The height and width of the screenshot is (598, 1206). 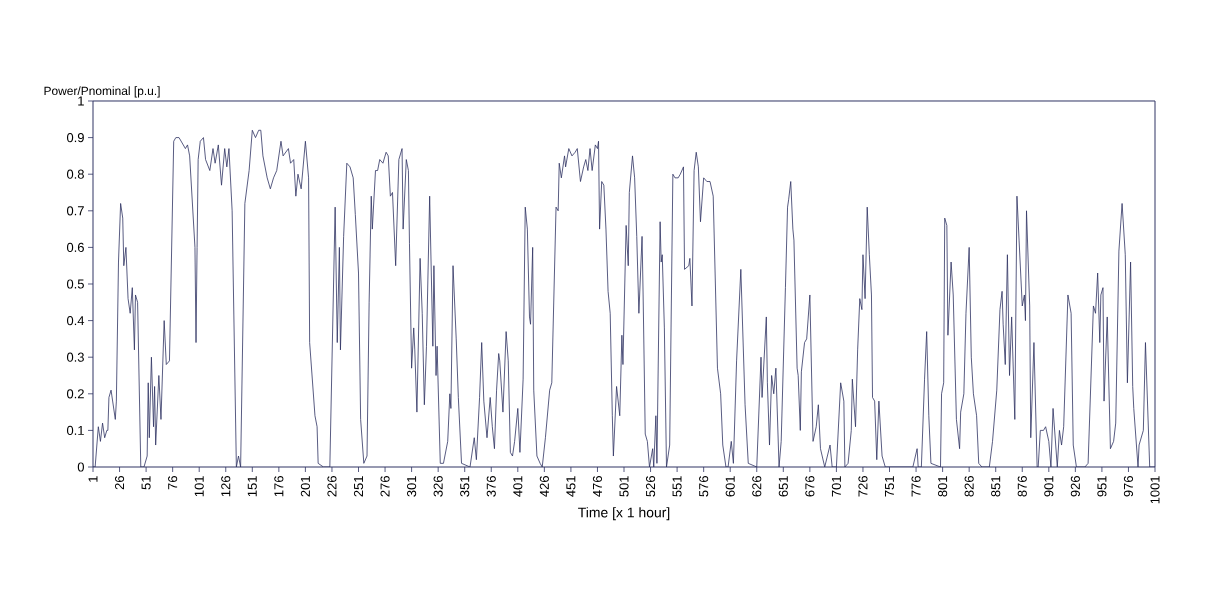 What do you see at coordinates (916, 486) in the screenshot?
I see `x-tick-label: 776` at bounding box center [916, 486].